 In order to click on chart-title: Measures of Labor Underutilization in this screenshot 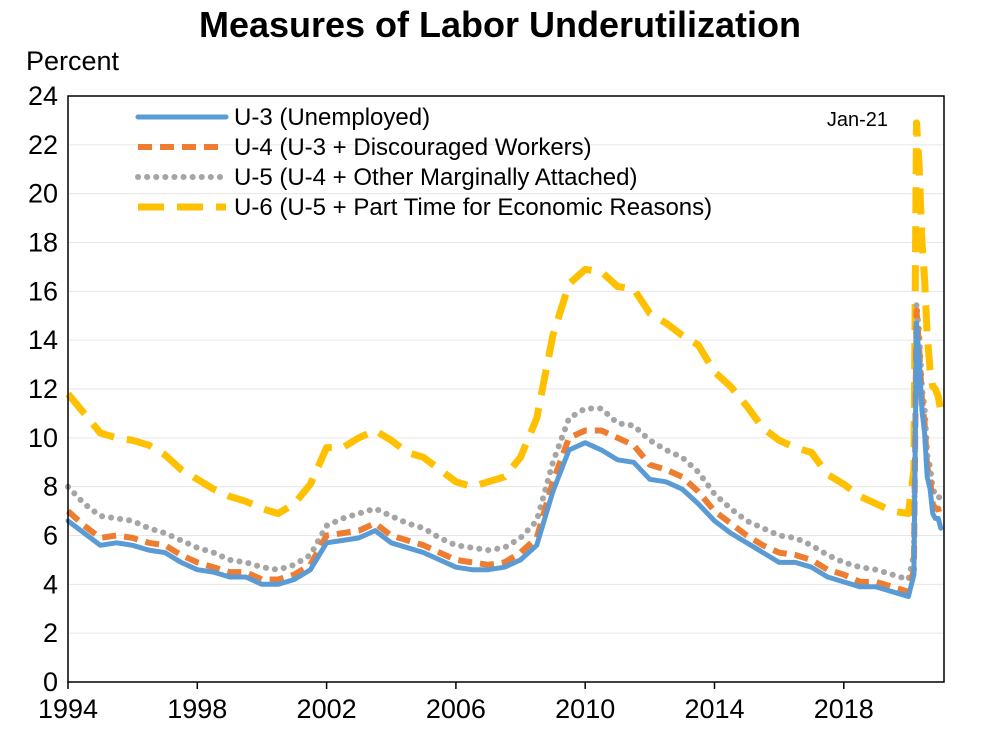, I will do `click(500, 24)`.